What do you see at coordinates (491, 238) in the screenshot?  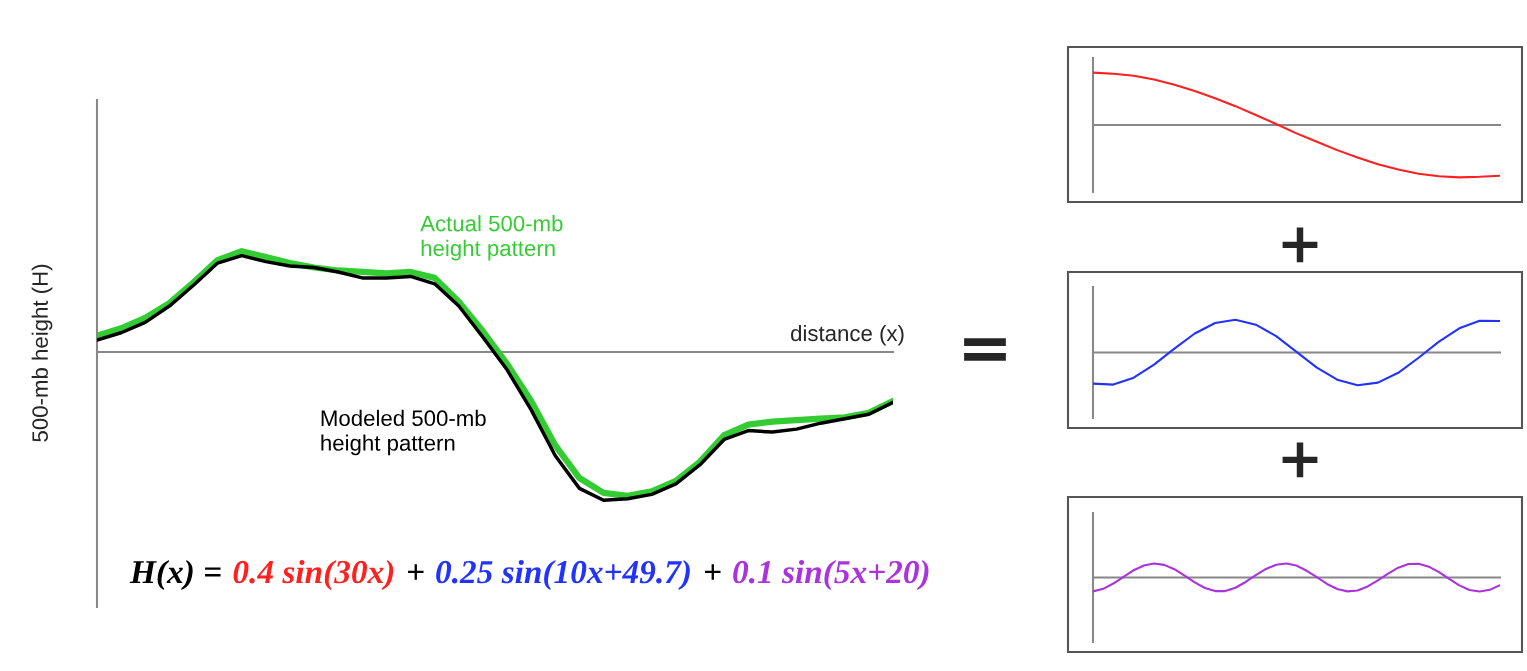 I see `series-label: Actual 500-mb height pattern` at bounding box center [491, 238].